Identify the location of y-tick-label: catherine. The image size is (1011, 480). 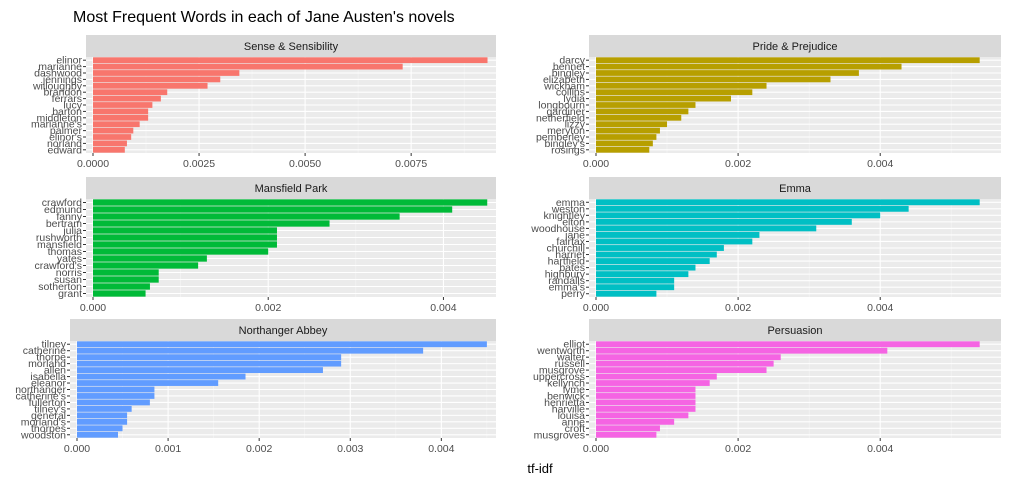
(44, 351).